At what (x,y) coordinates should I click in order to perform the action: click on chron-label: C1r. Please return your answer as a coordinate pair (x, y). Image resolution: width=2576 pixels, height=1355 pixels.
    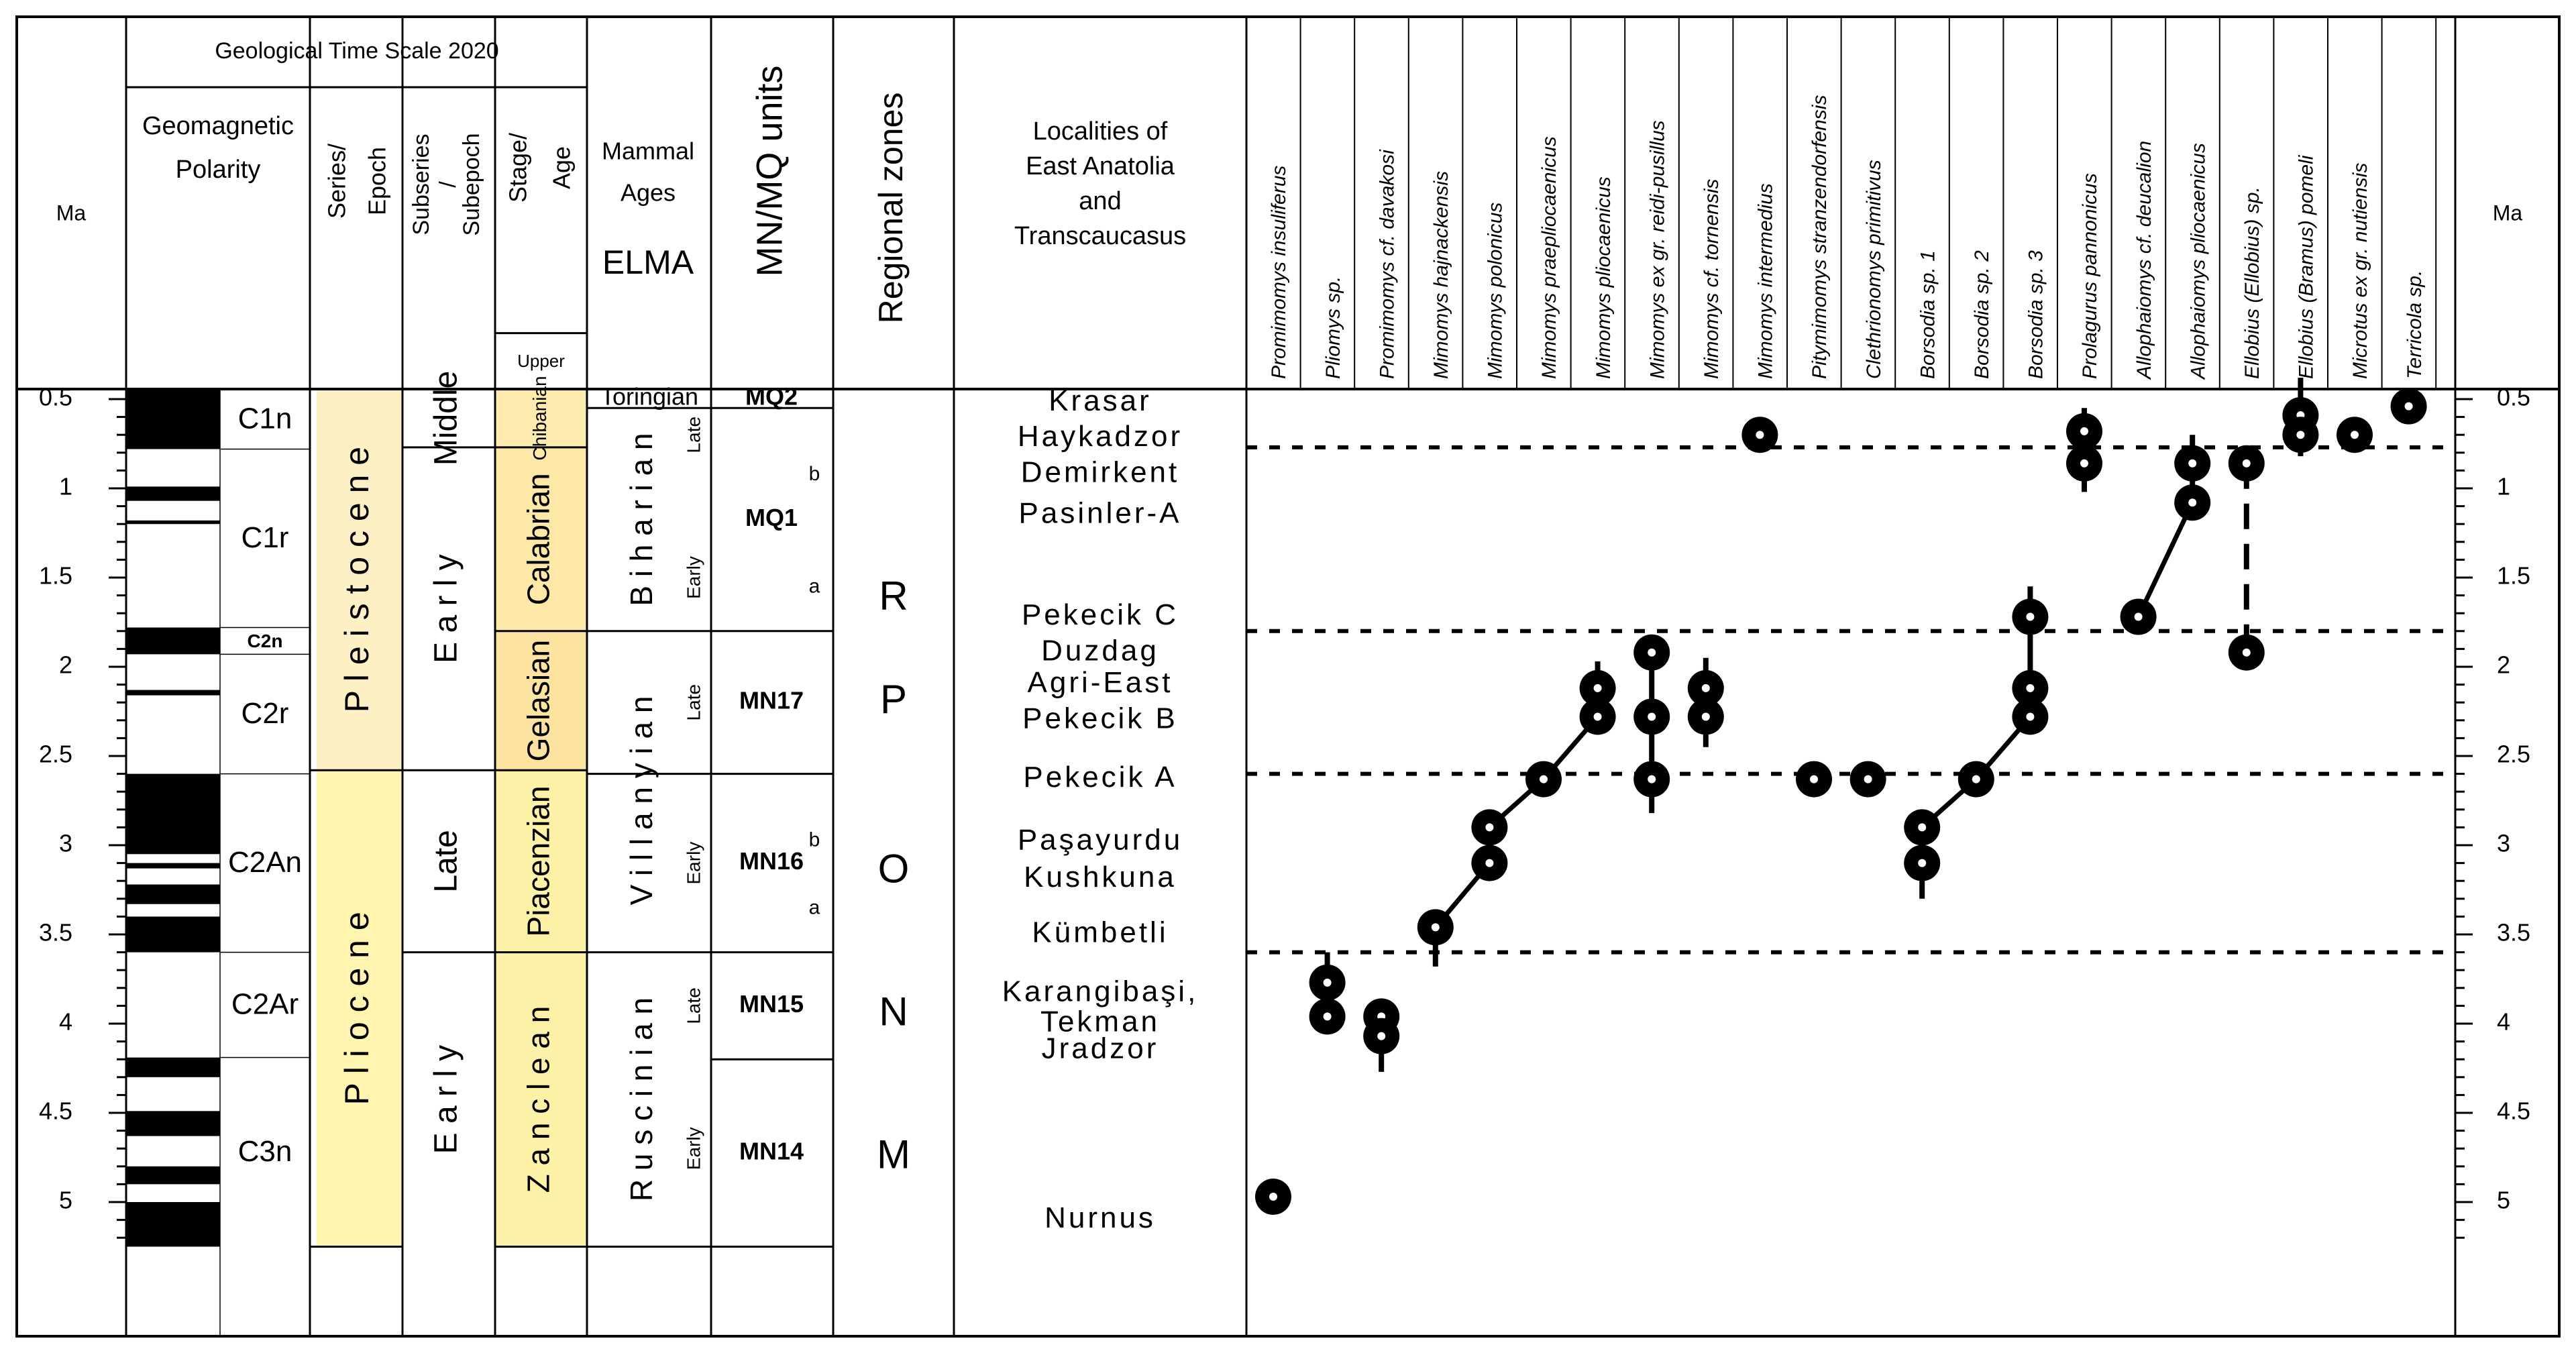
    Looking at the image, I should click on (265, 537).